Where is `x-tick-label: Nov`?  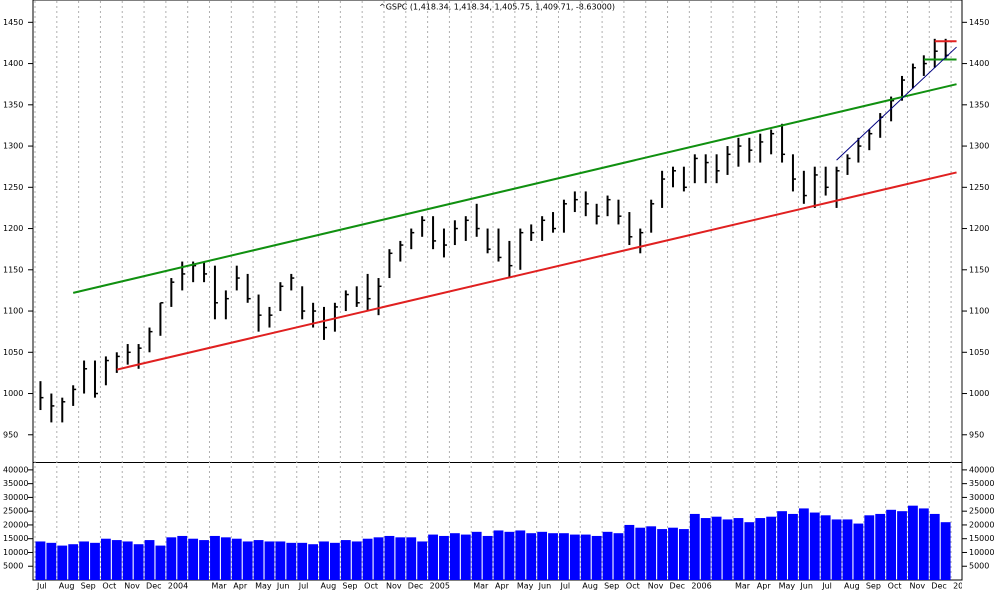 x-tick-label: Nov is located at coordinates (394, 586).